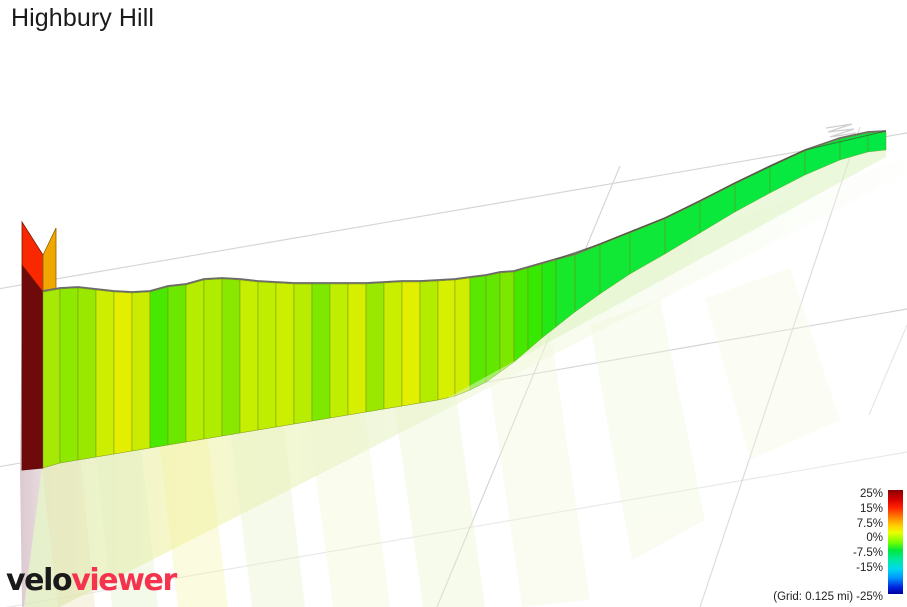 The height and width of the screenshot is (607, 907). I want to click on break-marker-icon, so click(841, 130).